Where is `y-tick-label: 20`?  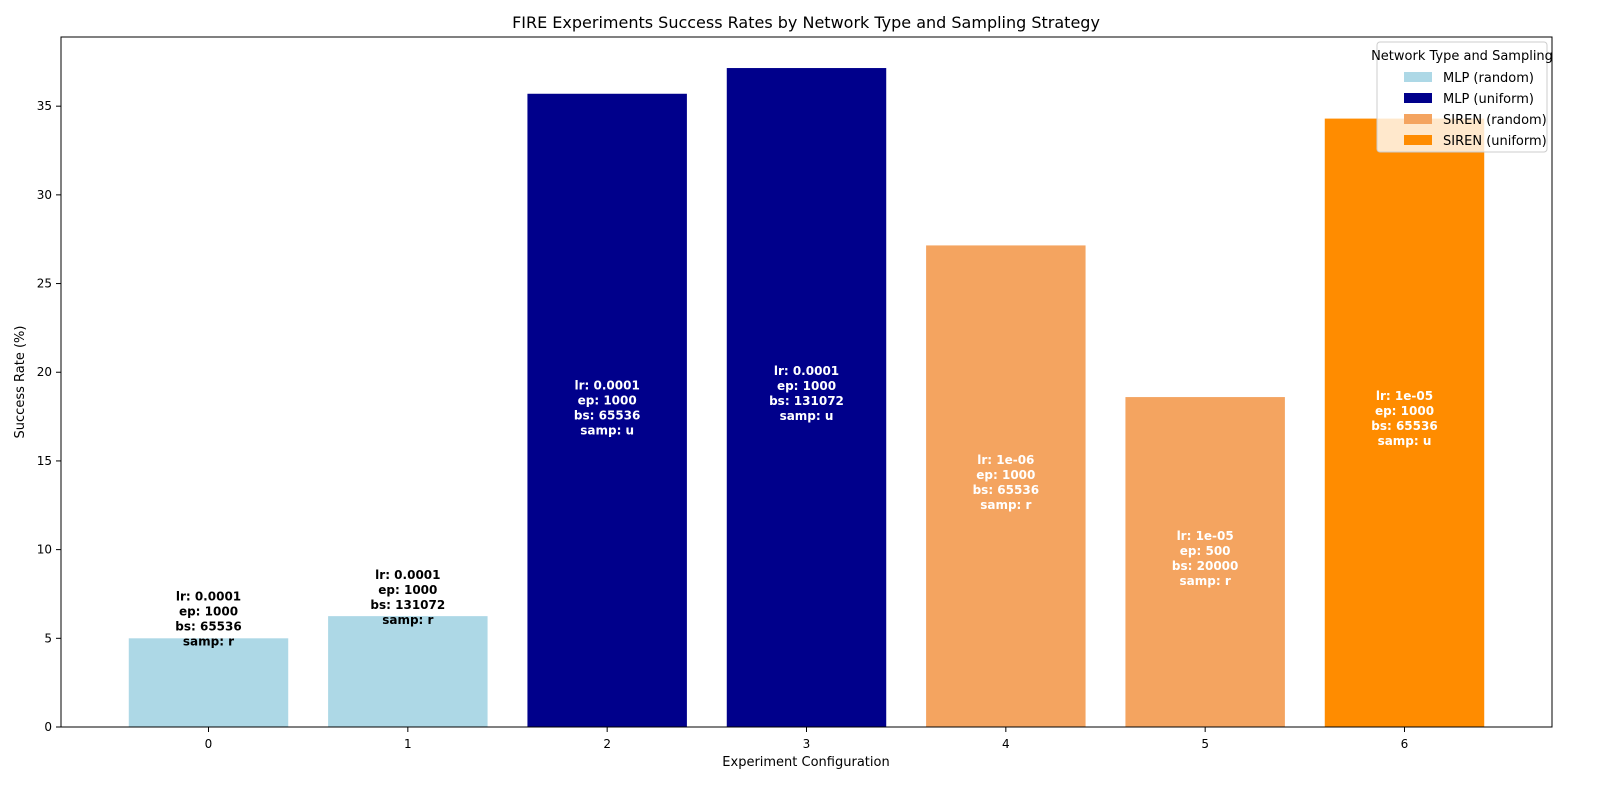 y-tick-label: 20 is located at coordinates (44, 372).